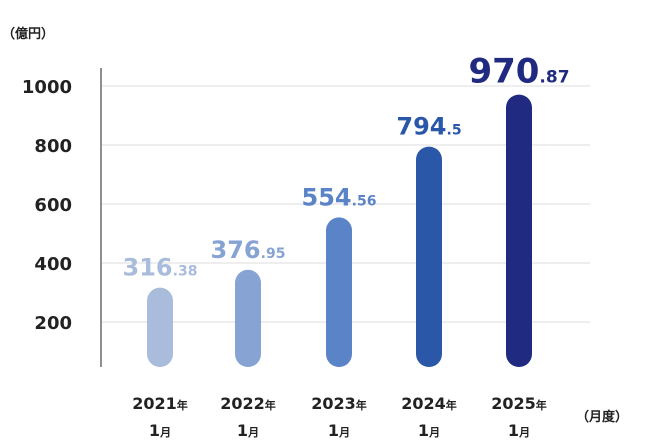 The width and height of the screenshot is (669, 448). Describe the element at coordinates (602, 417) in the screenshot. I see `x-unit-label: （月度）` at that location.